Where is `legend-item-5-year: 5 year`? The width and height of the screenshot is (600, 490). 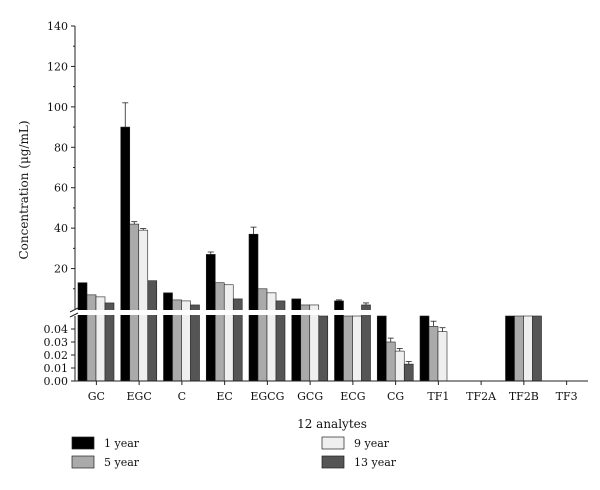 legend-item-5-year: 5 year is located at coordinates (105, 462).